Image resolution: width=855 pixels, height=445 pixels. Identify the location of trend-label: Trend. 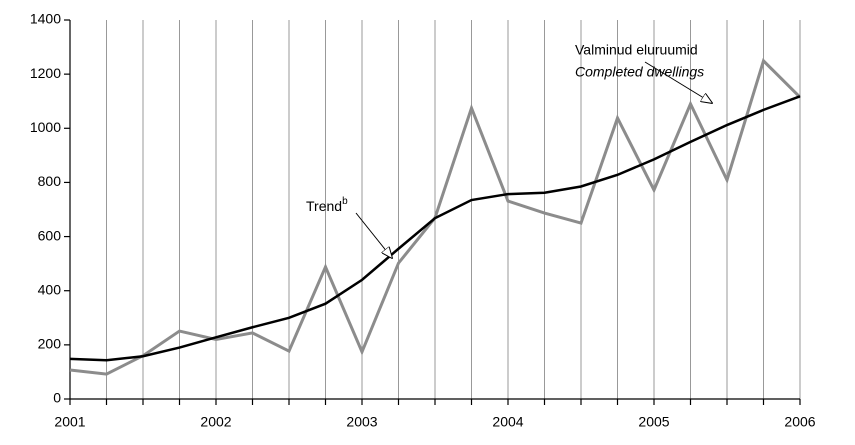
(324, 206).